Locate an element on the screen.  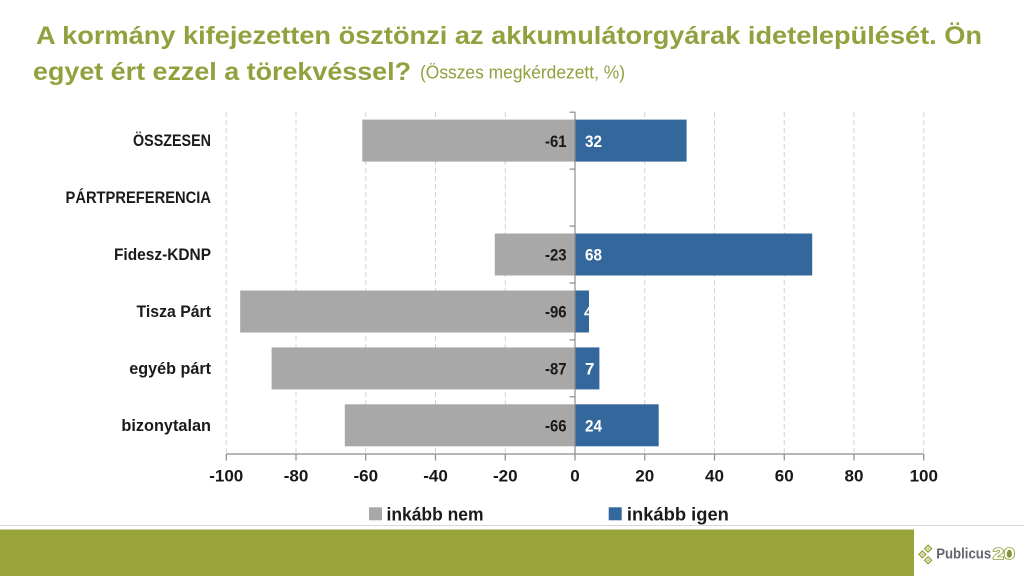
svg-text: Publicus is located at coordinates (963, 555).